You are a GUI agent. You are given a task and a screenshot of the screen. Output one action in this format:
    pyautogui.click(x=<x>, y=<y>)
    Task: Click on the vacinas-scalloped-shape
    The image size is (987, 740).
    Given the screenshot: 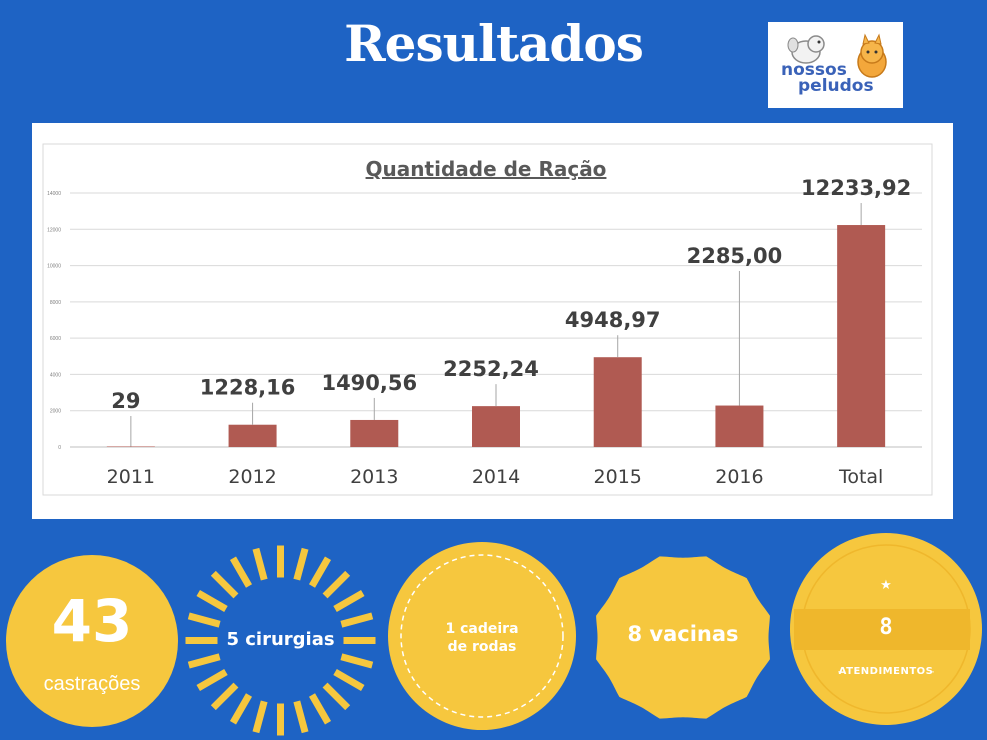 What is the action you would take?
    pyautogui.click(x=683, y=637)
    